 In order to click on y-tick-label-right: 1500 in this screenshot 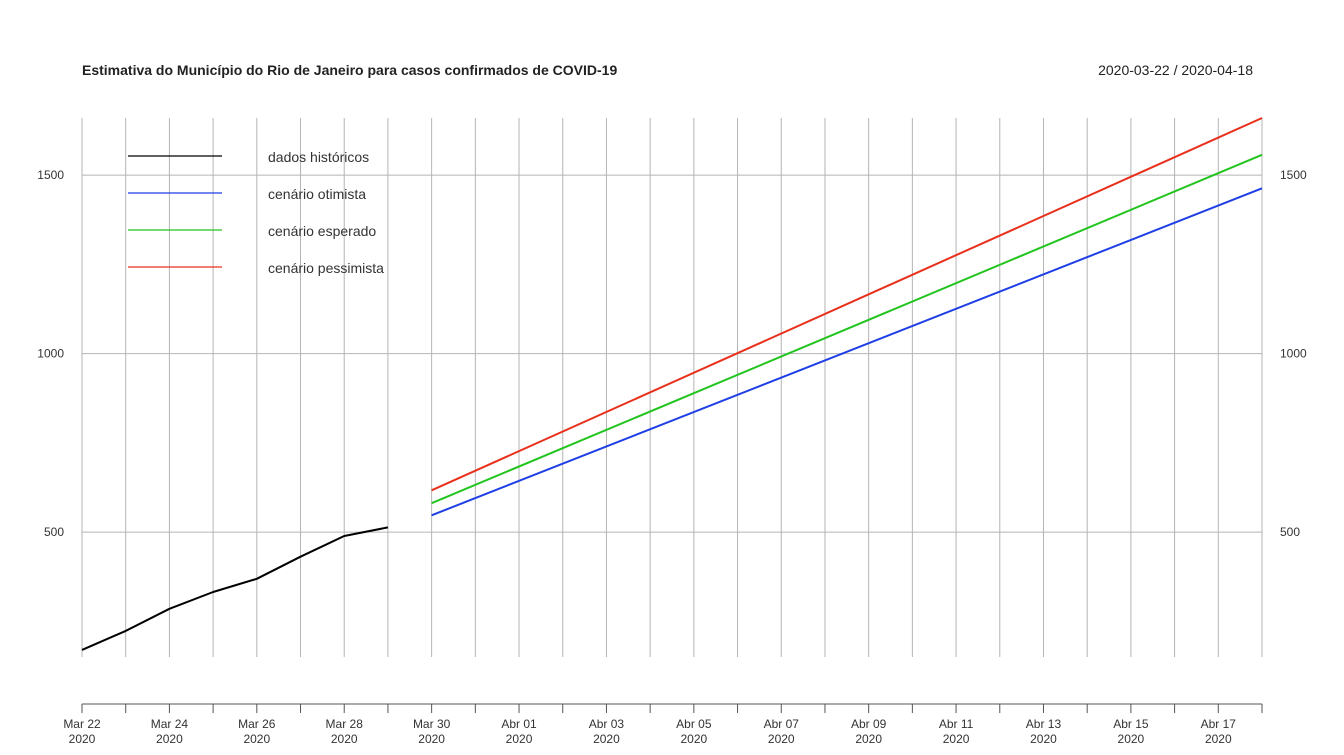, I will do `click(1293, 175)`.